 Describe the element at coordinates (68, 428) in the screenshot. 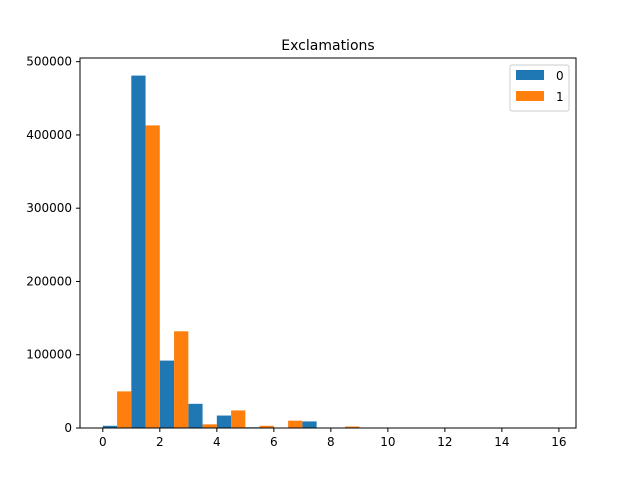

I see `y-tick-label-0: 0` at that location.